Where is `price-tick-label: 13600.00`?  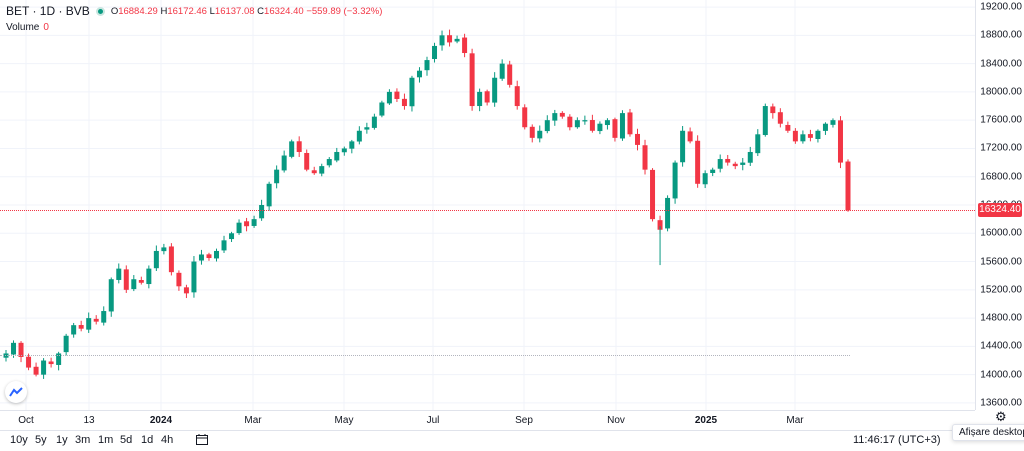 price-tick-label: 13600.00 is located at coordinates (1001, 403).